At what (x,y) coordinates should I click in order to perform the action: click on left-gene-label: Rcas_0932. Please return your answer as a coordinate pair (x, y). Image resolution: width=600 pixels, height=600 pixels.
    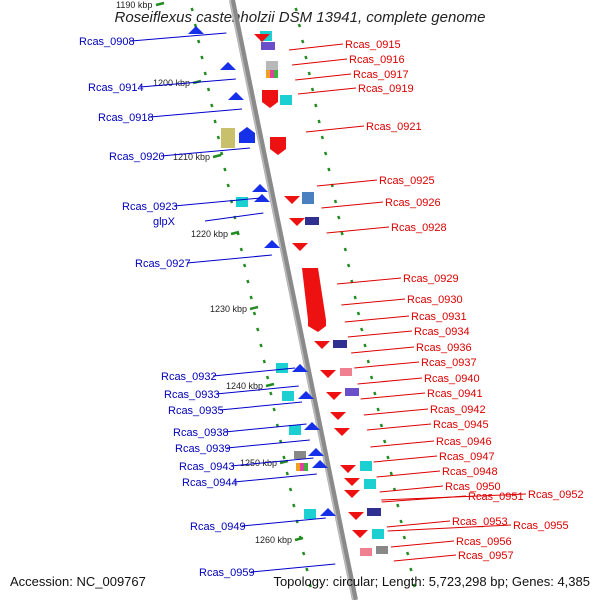
    Looking at the image, I should click on (189, 377).